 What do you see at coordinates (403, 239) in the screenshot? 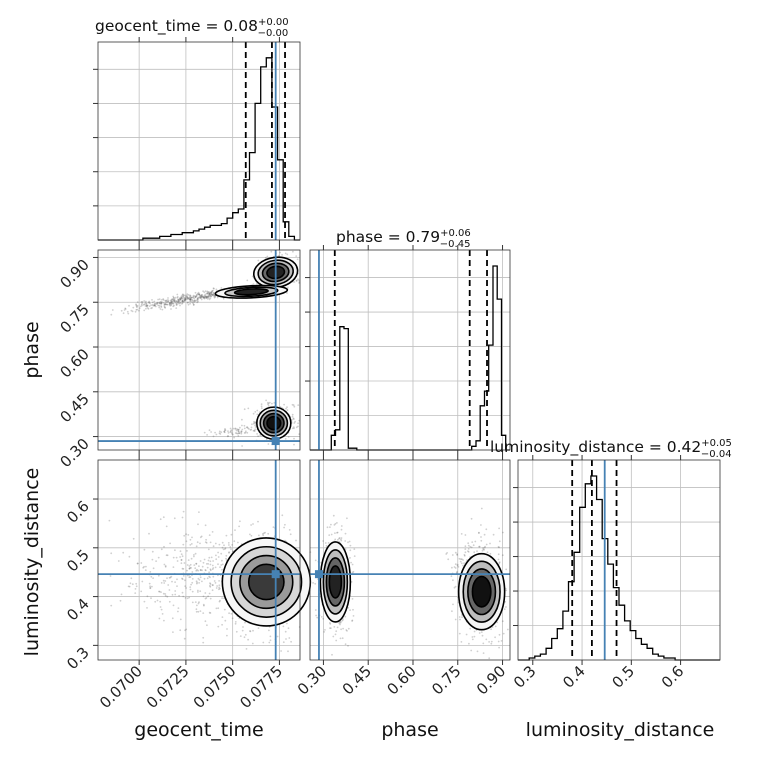
I see `panel-title: phase = 0.79+0.06 −0.45` at bounding box center [403, 239].